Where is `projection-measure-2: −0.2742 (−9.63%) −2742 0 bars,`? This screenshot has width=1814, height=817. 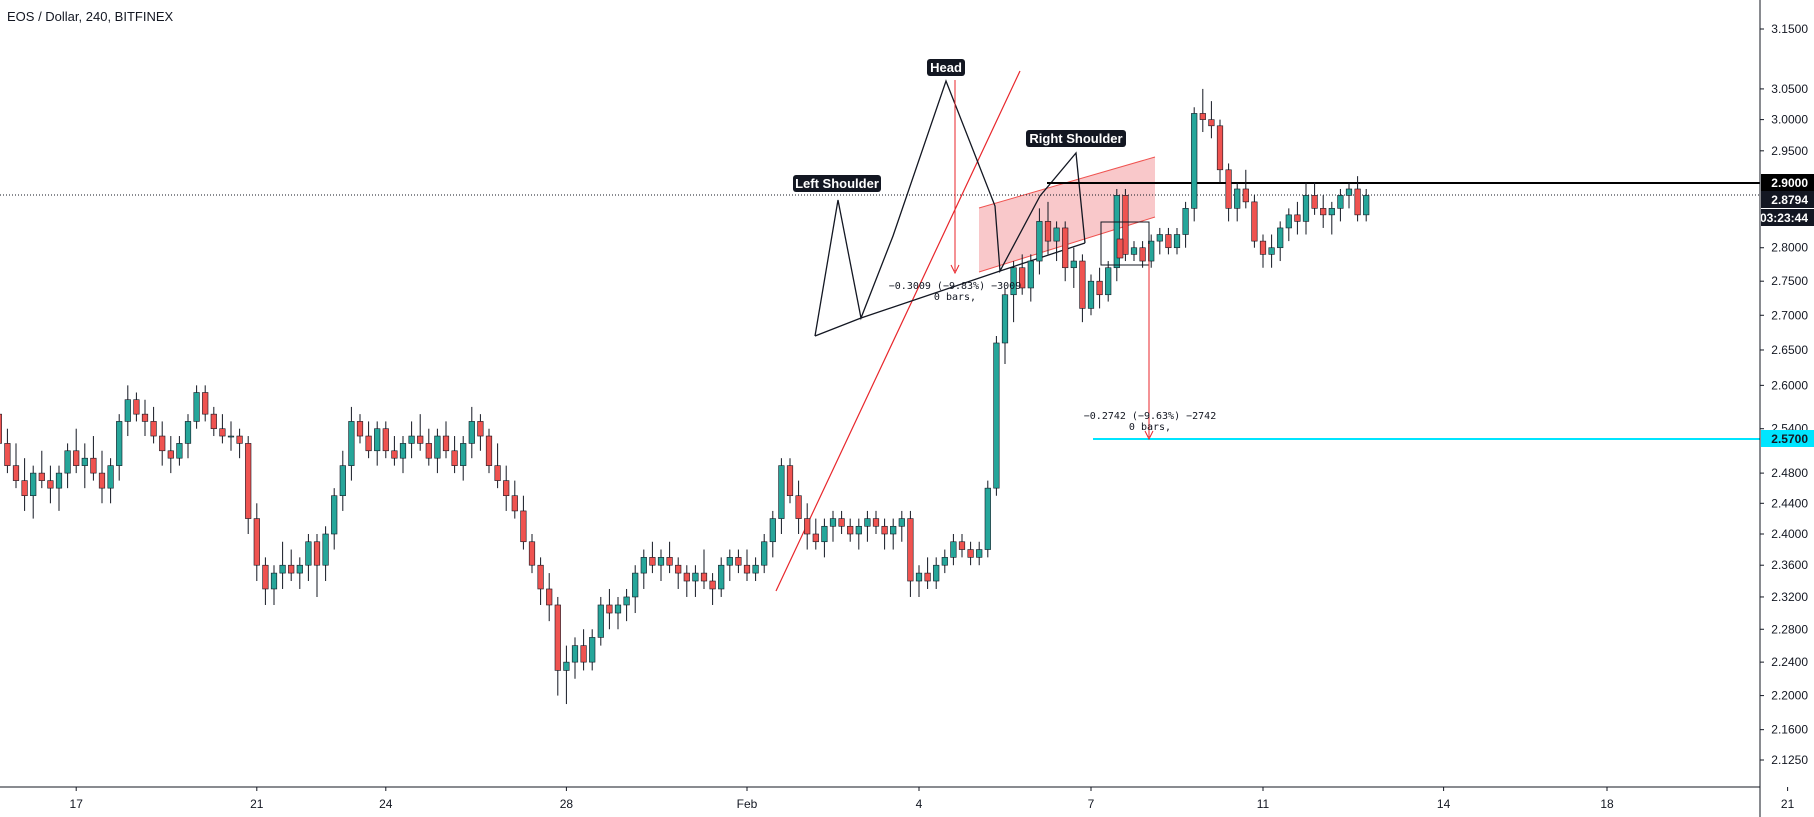 projection-measure-2: −0.2742 (−9.63%) −2742 0 bars, is located at coordinates (1150, 331).